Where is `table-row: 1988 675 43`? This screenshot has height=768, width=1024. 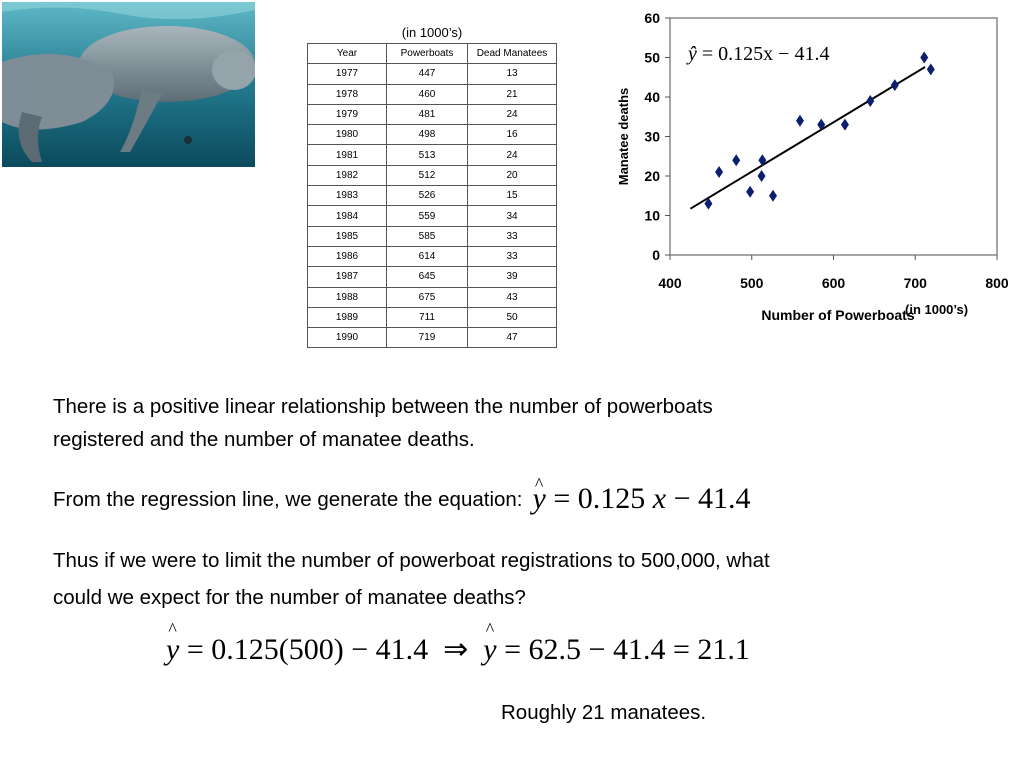 table-row: 1988 675 43 is located at coordinates (432, 297).